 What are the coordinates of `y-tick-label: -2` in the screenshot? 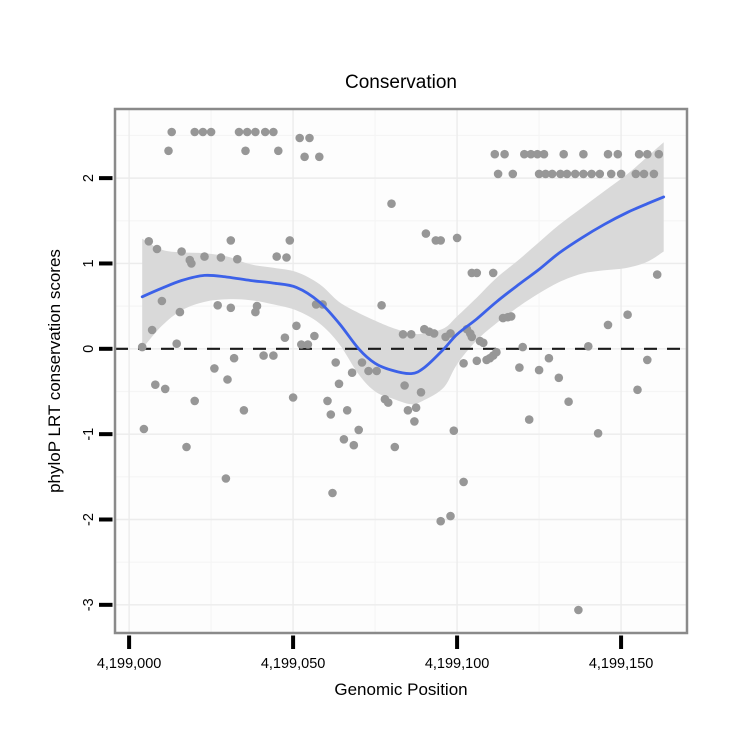 It's located at (89, 519).